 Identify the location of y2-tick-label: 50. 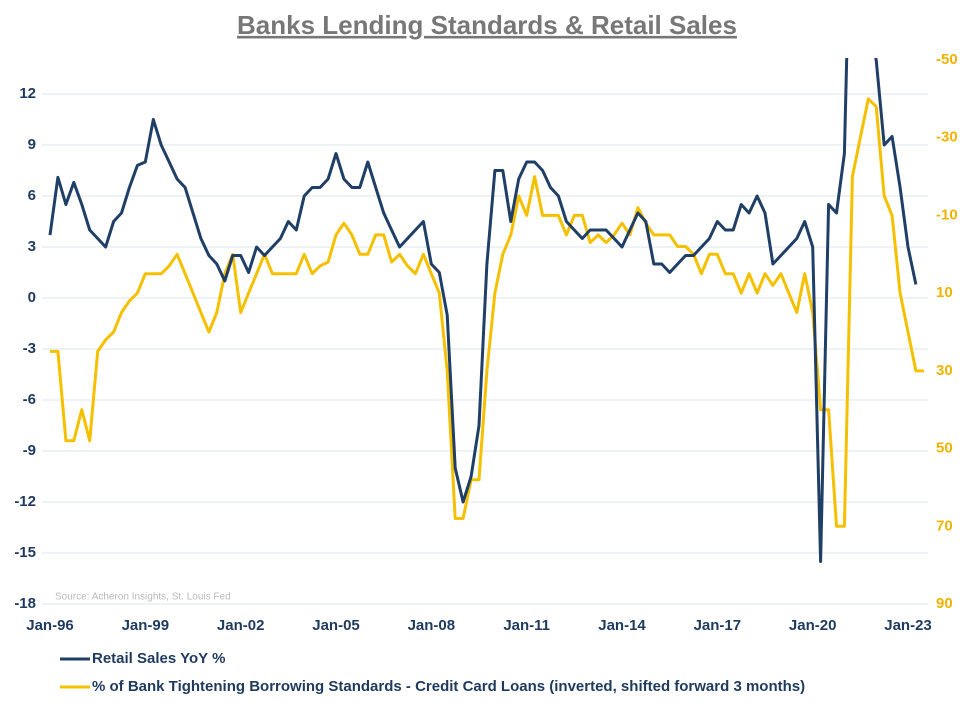
(944, 448).